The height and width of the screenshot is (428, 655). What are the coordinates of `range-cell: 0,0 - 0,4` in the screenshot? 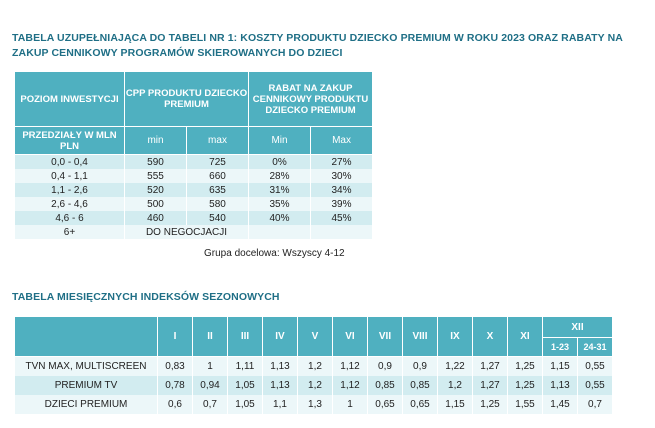 It's located at (69, 161).